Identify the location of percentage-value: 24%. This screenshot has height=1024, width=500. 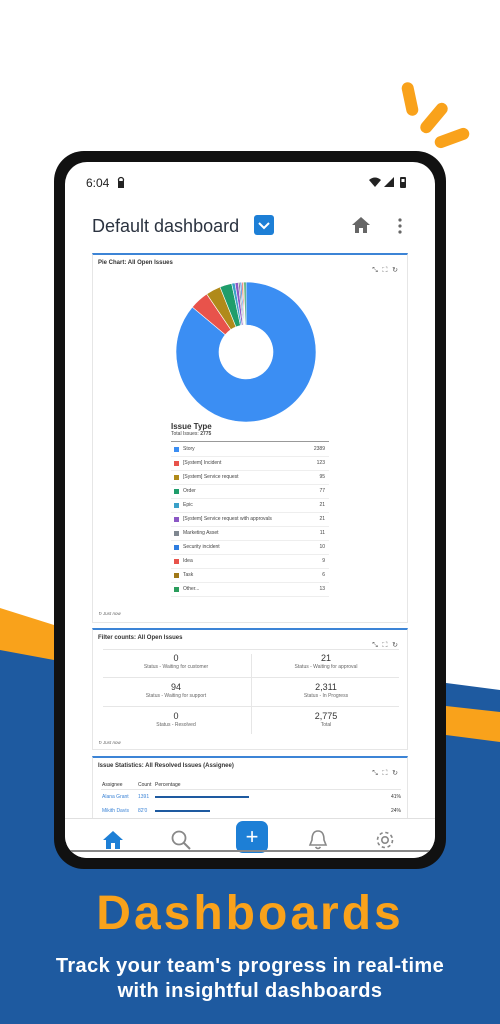
(395, 811).